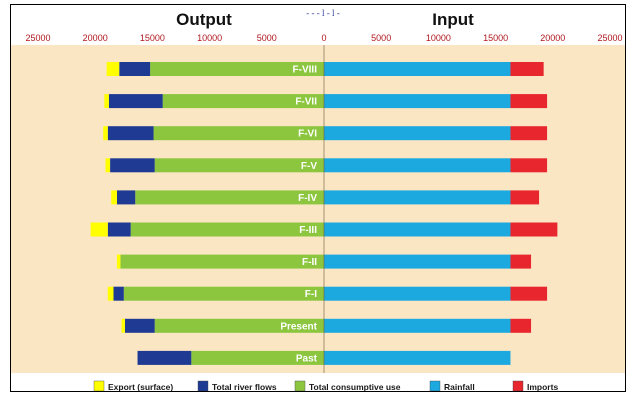 The image size is (636, 396). Describe the element at coordinates (204, 19) in the screenshot. I see `output-panel-title: Output` at that location.